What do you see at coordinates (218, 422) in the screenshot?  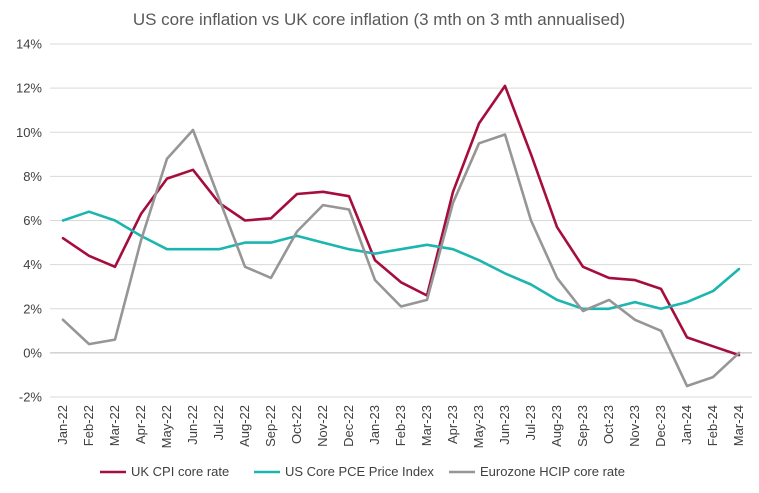 I see `x-tick-label: Jul-22` at bounding box center [218, 422].